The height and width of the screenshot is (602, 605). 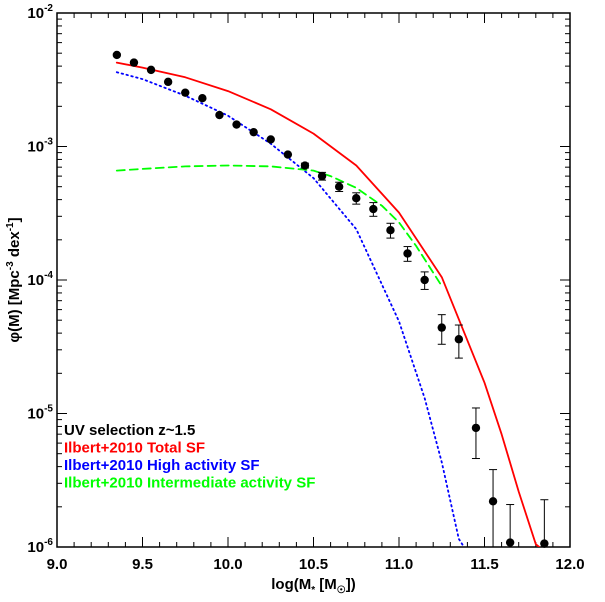 I want to click on legend-entry-4: Ilbert+2010 Intermediate activity SF, so click(x=189, y=483).